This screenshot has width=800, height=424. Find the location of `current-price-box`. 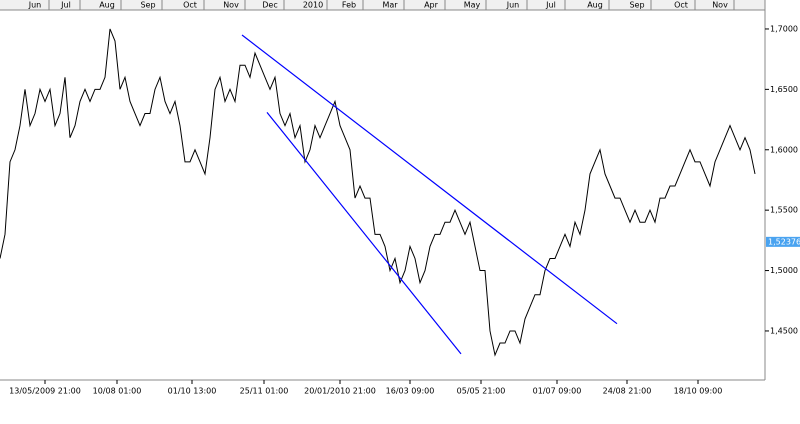

current-price-box is located at coordinates (783, 241).